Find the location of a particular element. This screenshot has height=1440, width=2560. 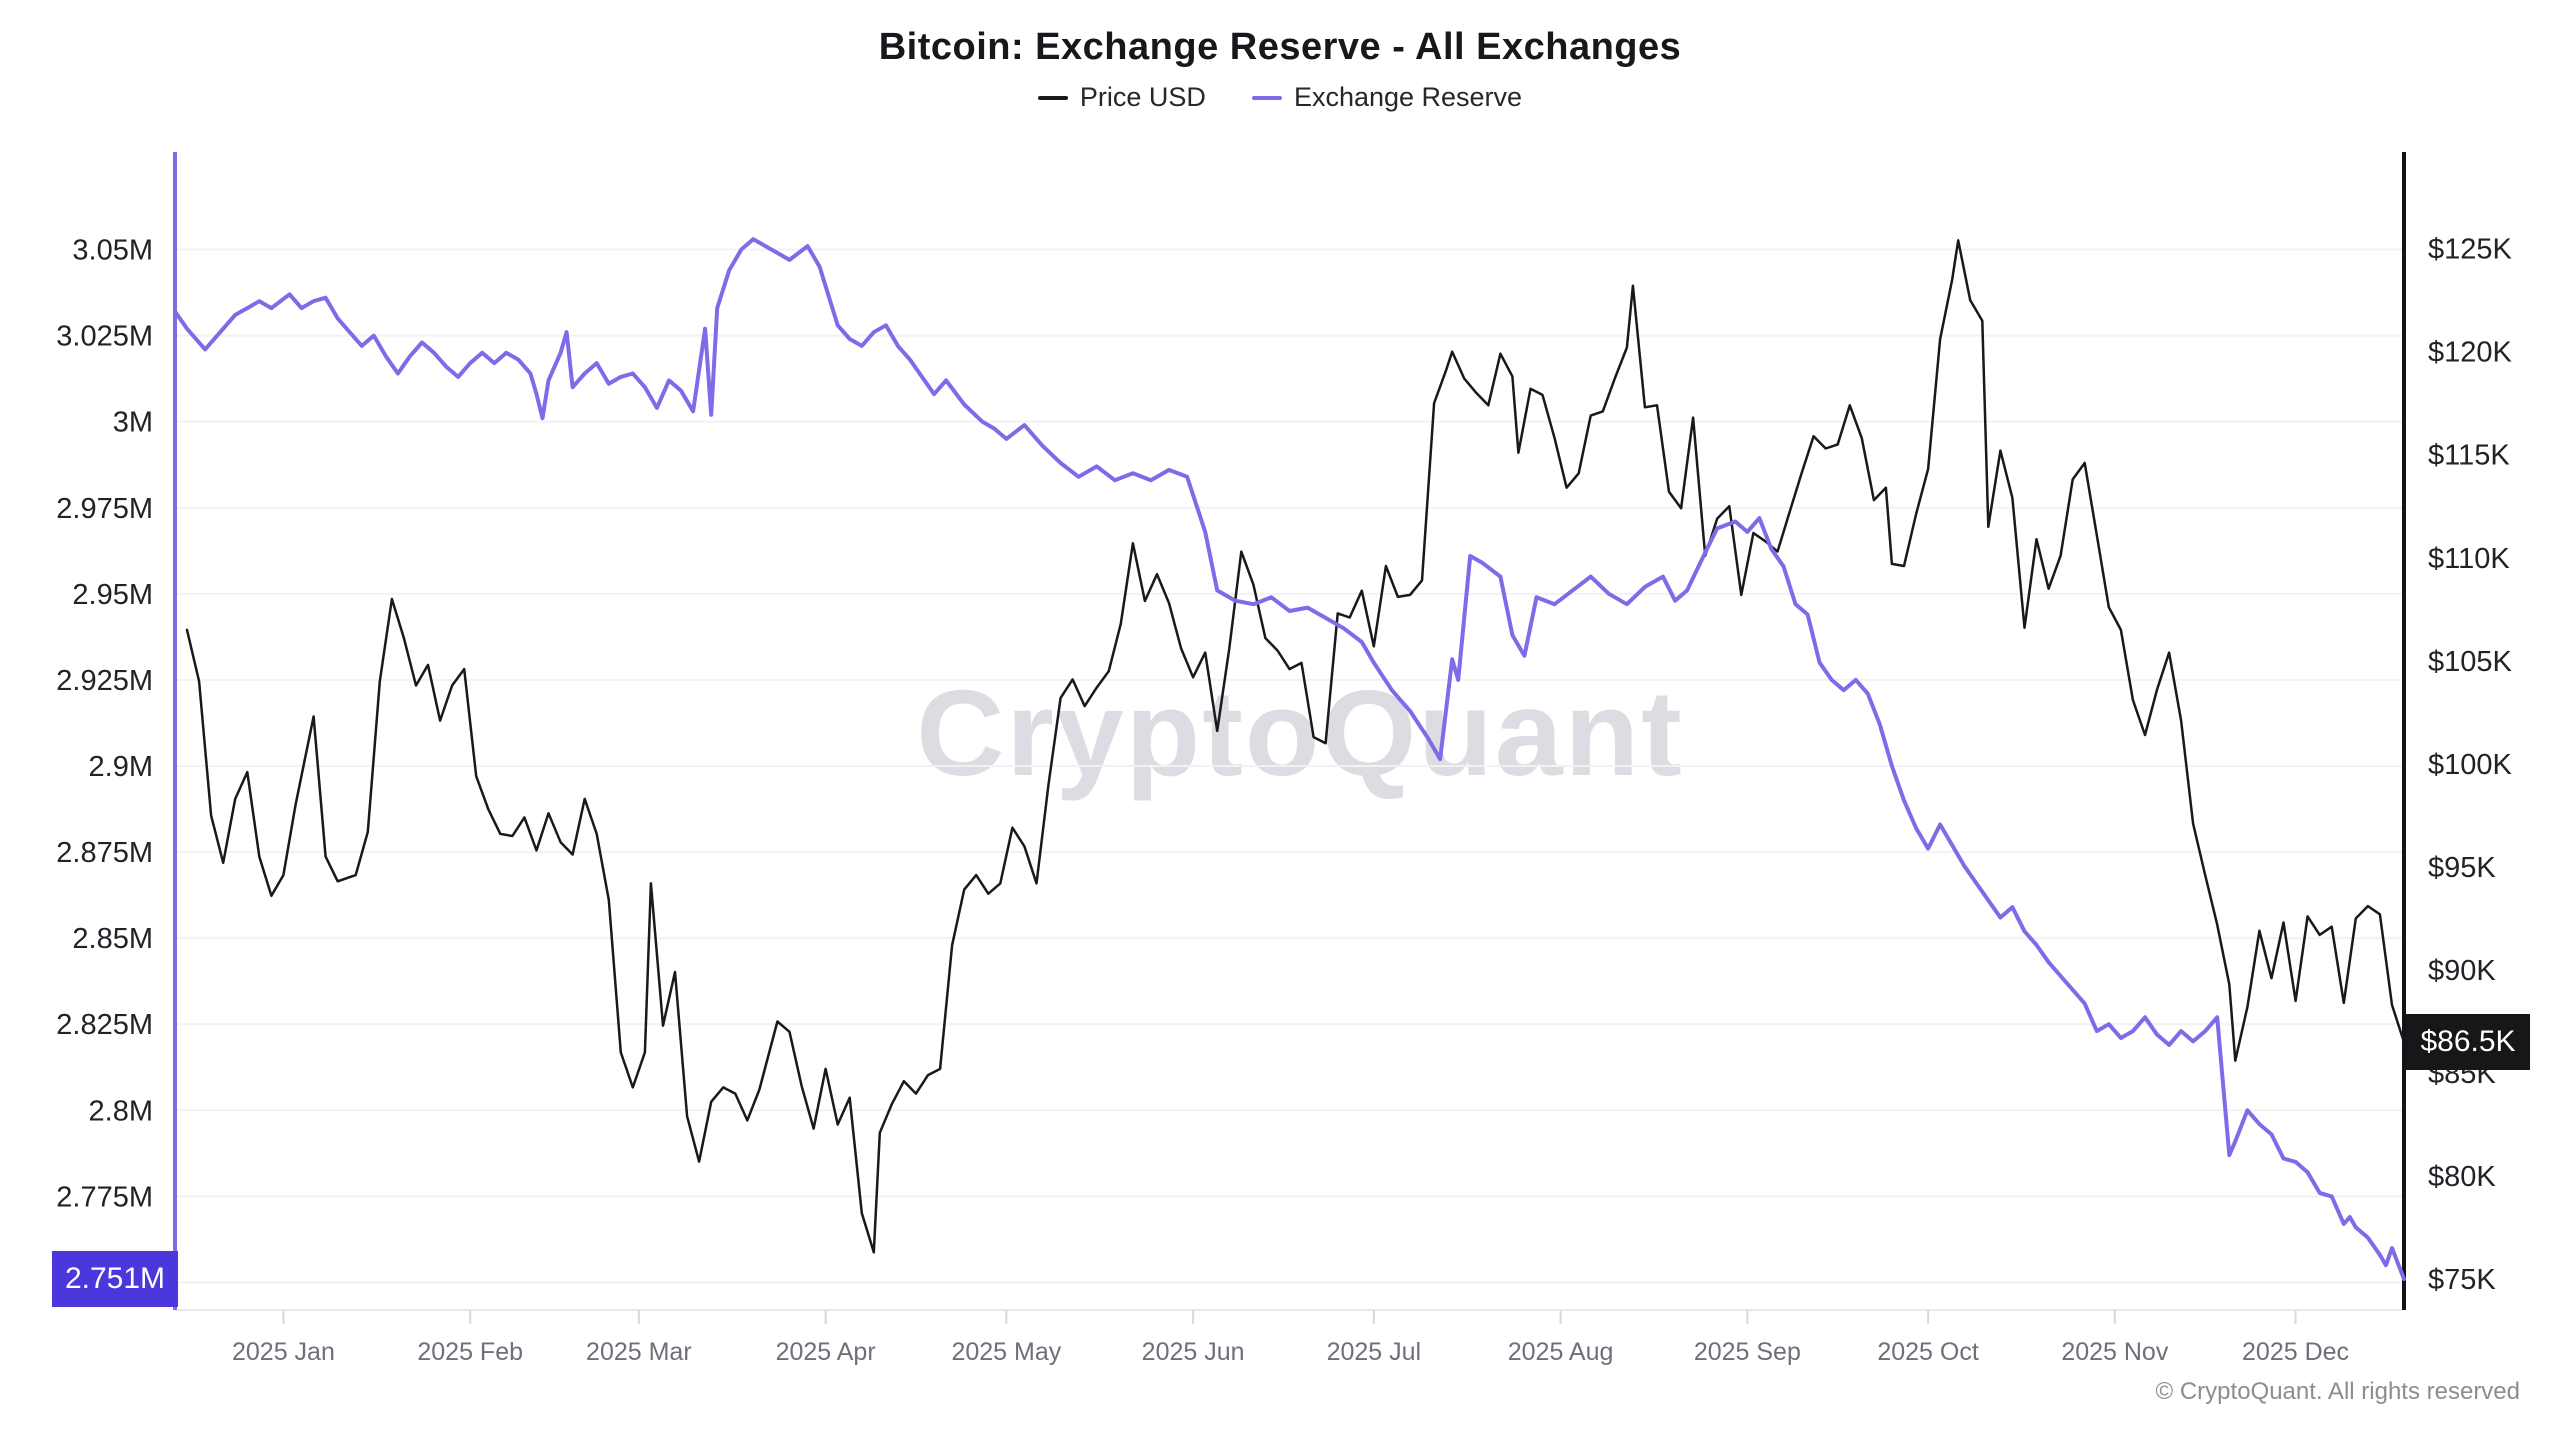

right-axis-tick-label: $110K is located at coordinates (2469, 559).